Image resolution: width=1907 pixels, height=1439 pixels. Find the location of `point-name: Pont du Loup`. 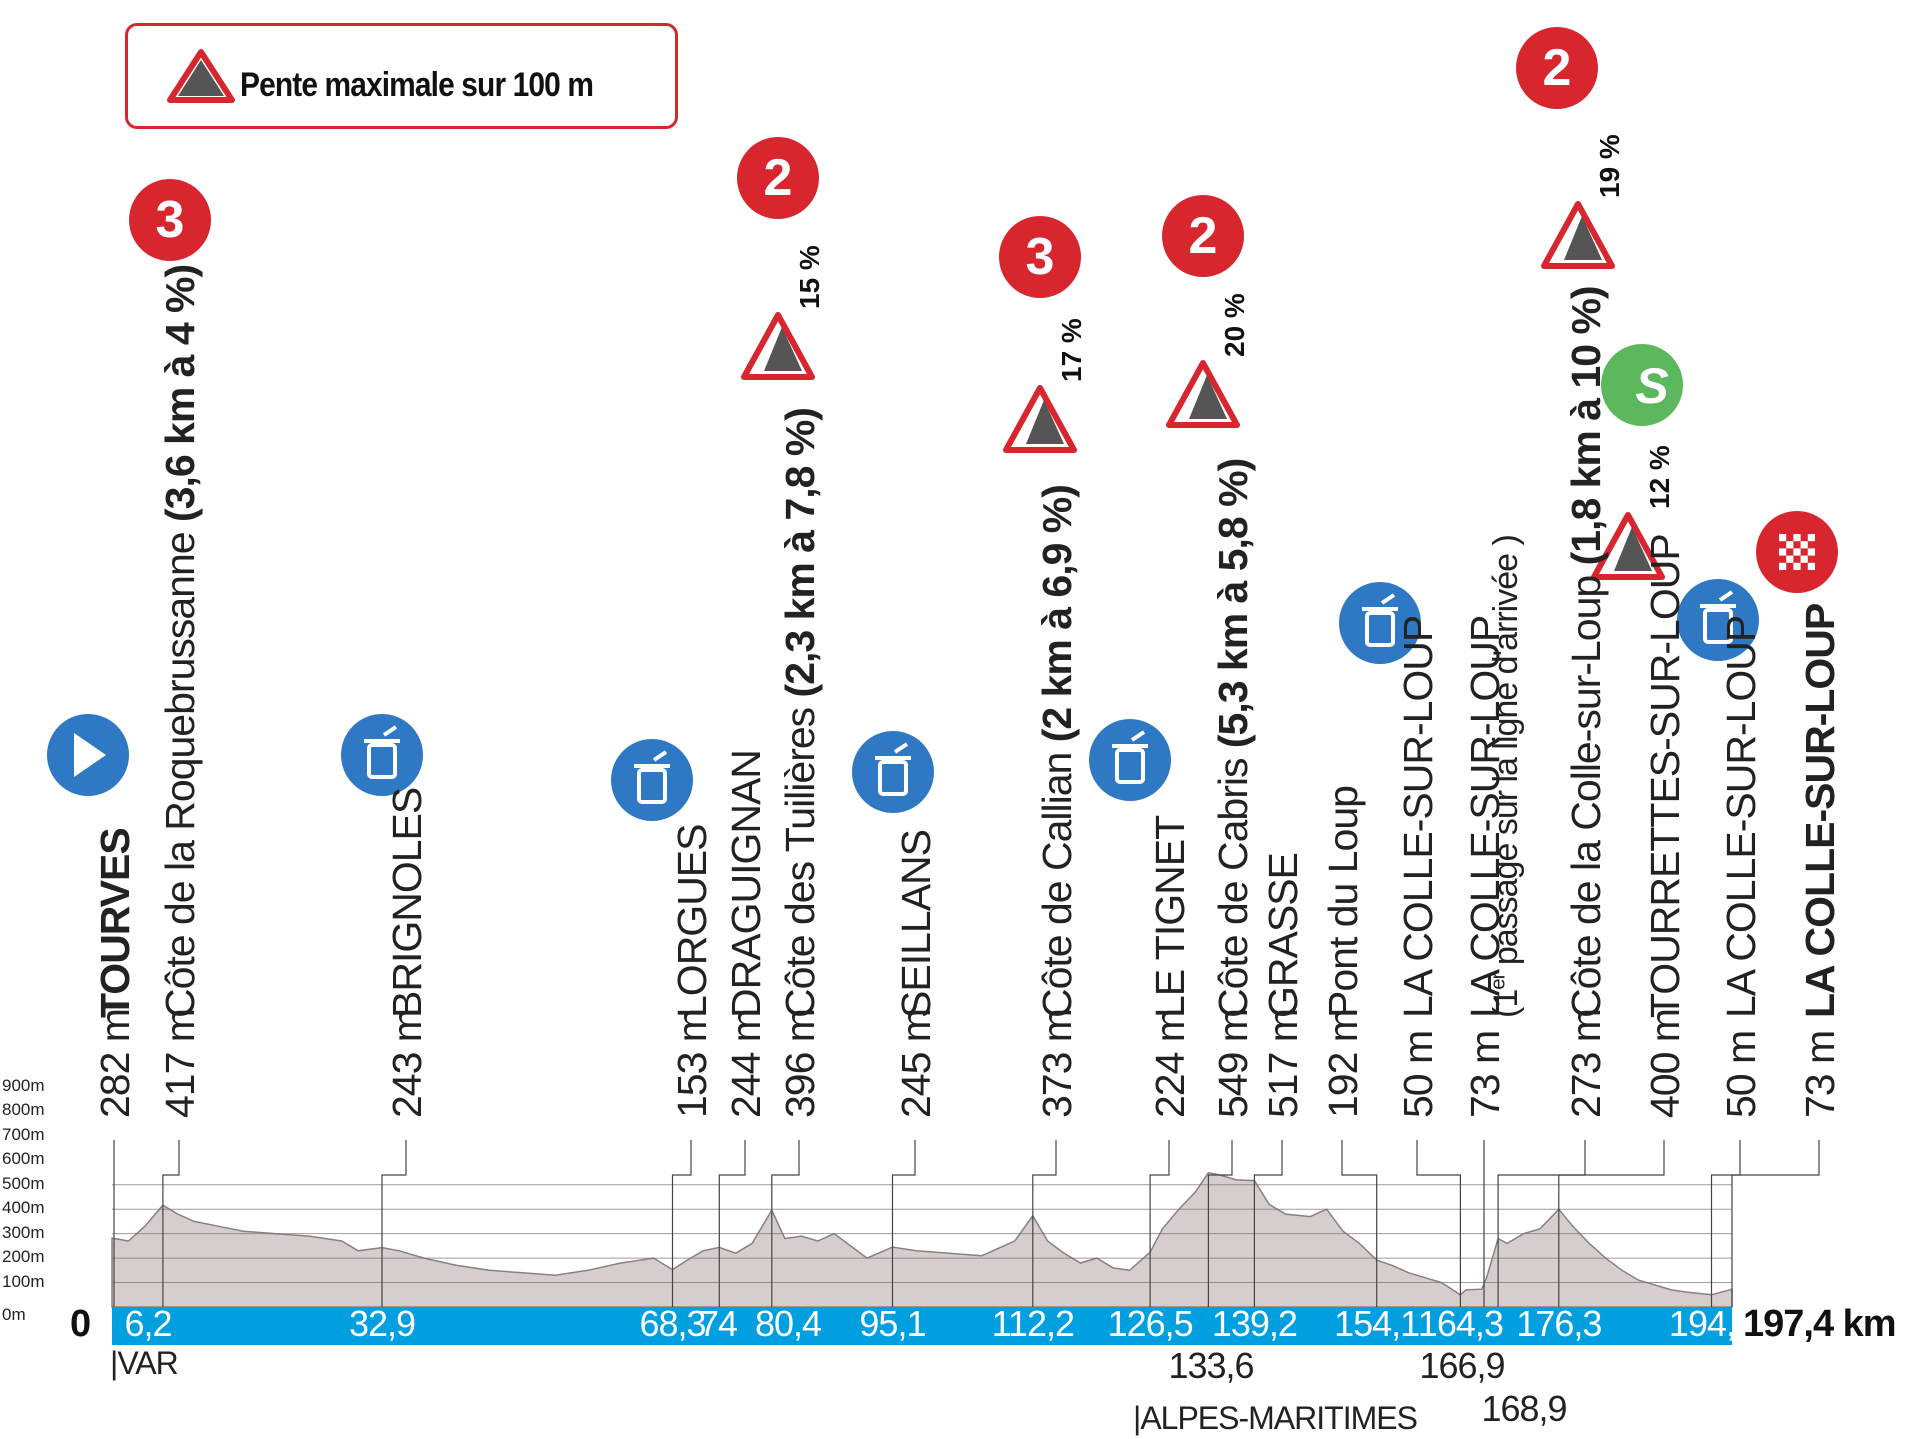

point-name: Pont du Loup is located at coordinates (1343, 902).